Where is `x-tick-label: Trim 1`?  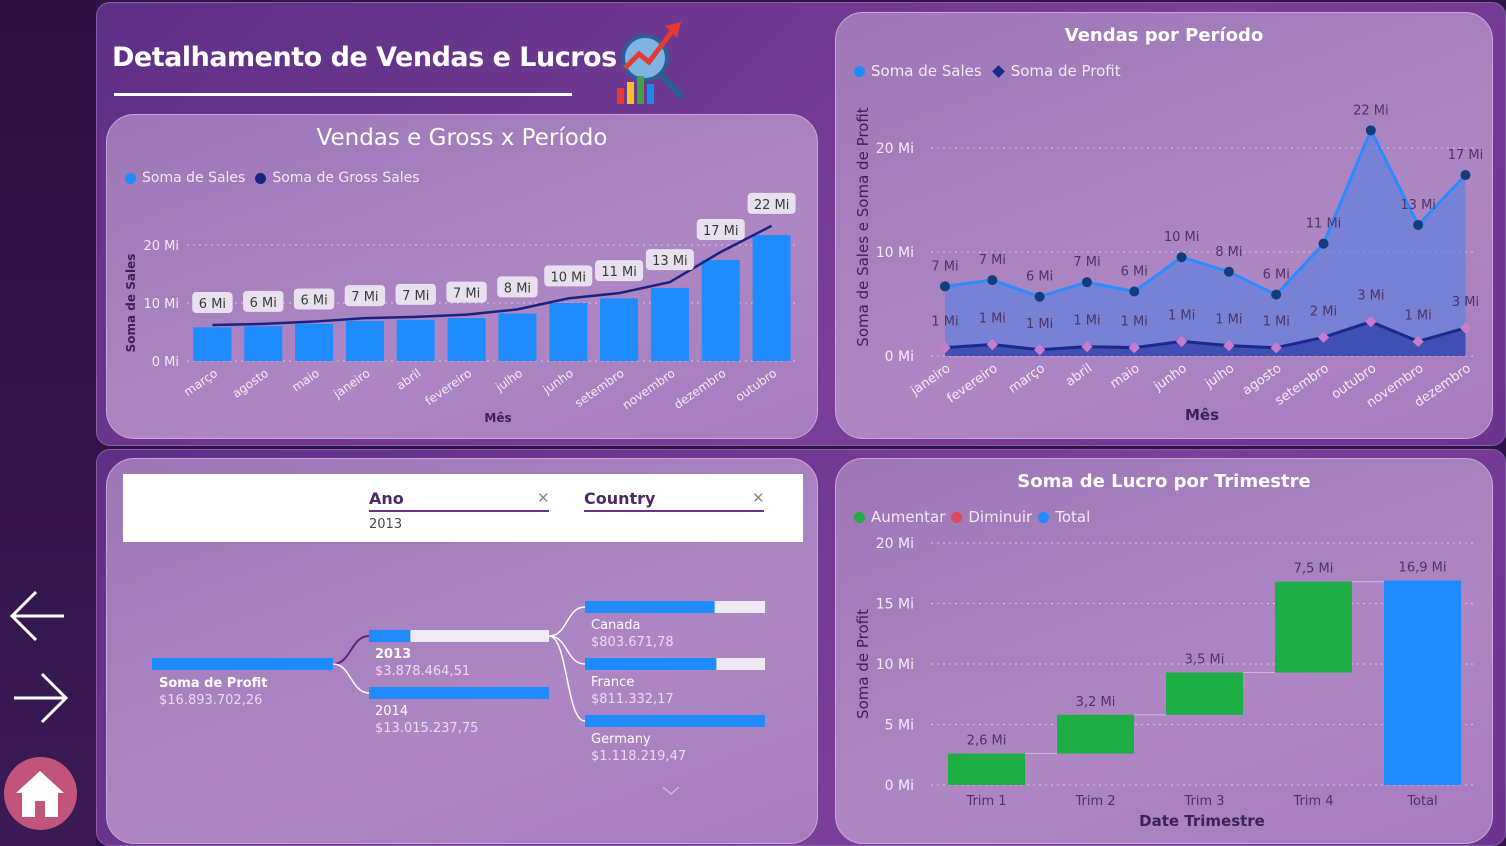 x-tick-label: Trim 1 is located at coordinates (985, 801).